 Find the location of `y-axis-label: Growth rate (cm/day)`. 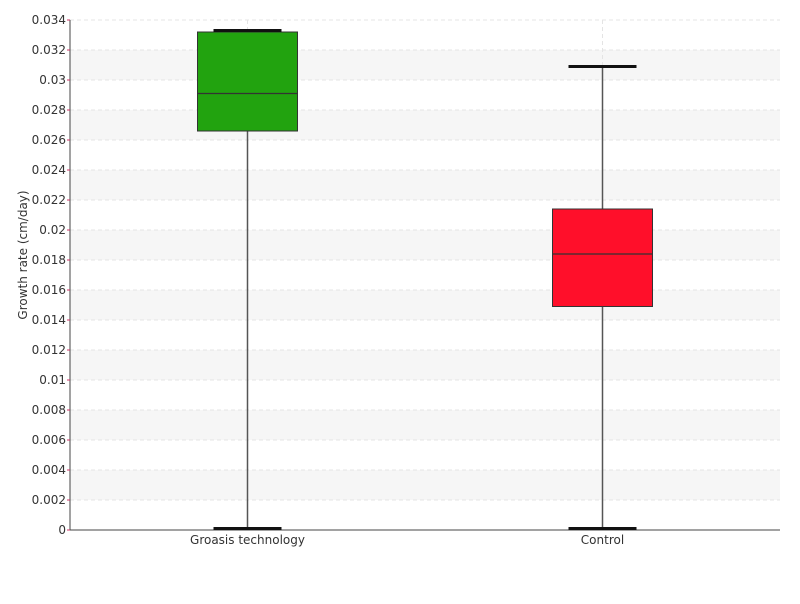

y-axis-label: Growth rate (cm/day) is located at coordinates (23, 254).